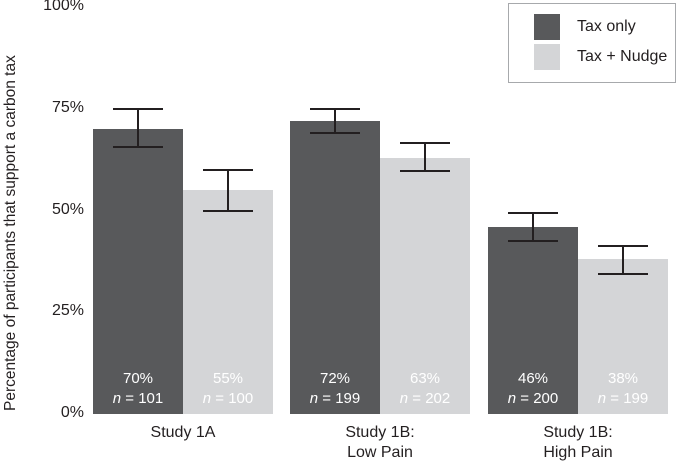  Describe the element at coordinates (72, 412) in the screenshot. I see `y-tick-label: 0%` at that location.